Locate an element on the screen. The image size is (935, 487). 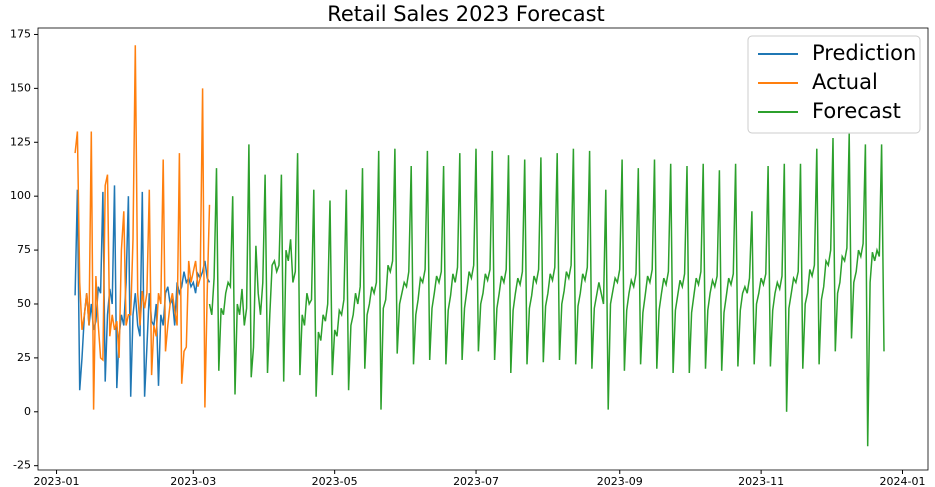
legend-box is located at coordinates (834, 84).